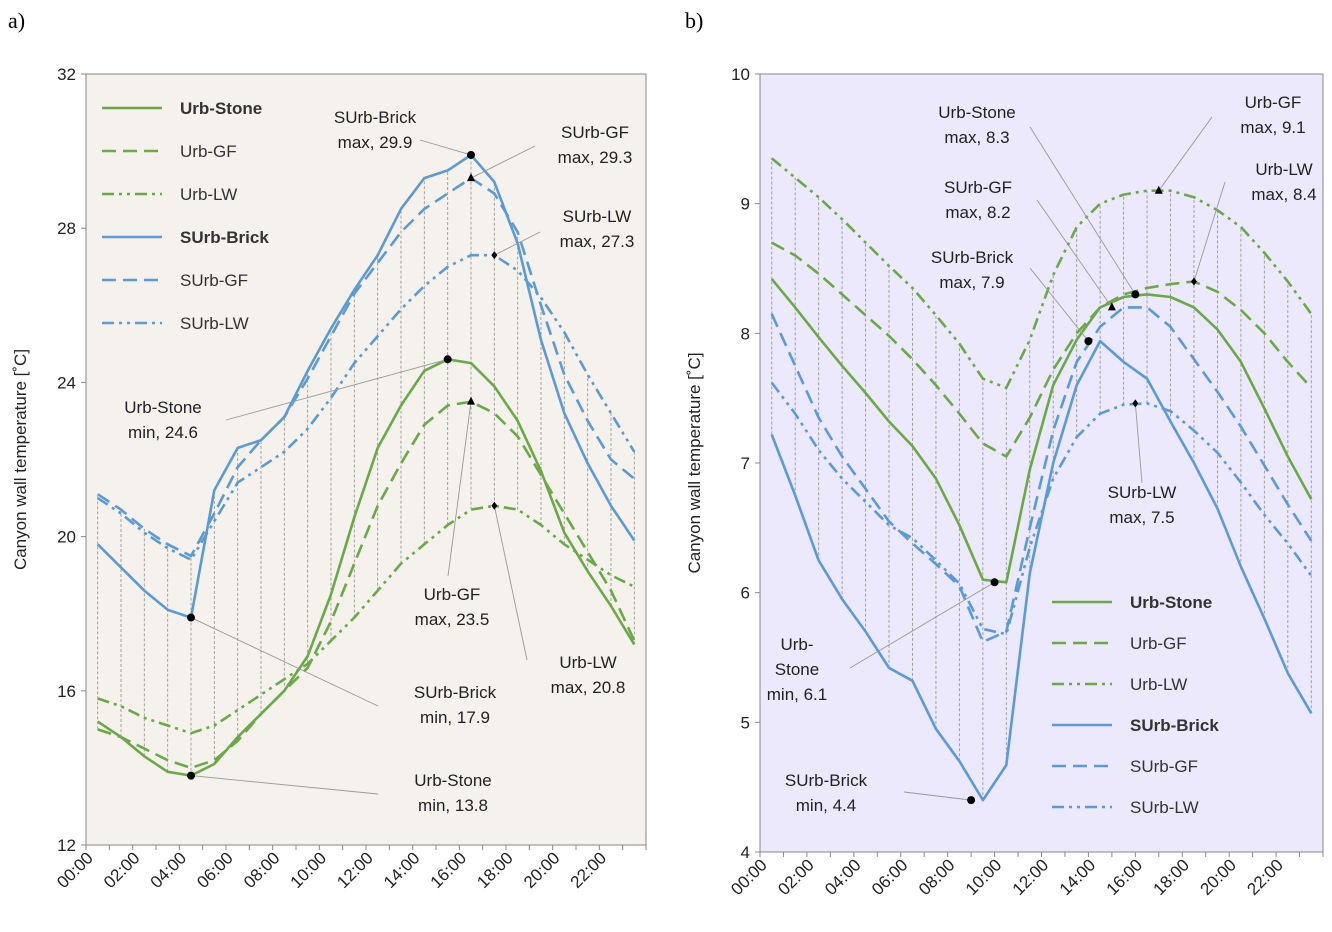 This screenshot has height=932, width=1332. What do you see at coordinates (740, 74) in the screenshot?
I see `y-tick-label: 10` at bounding box center [740, 74].